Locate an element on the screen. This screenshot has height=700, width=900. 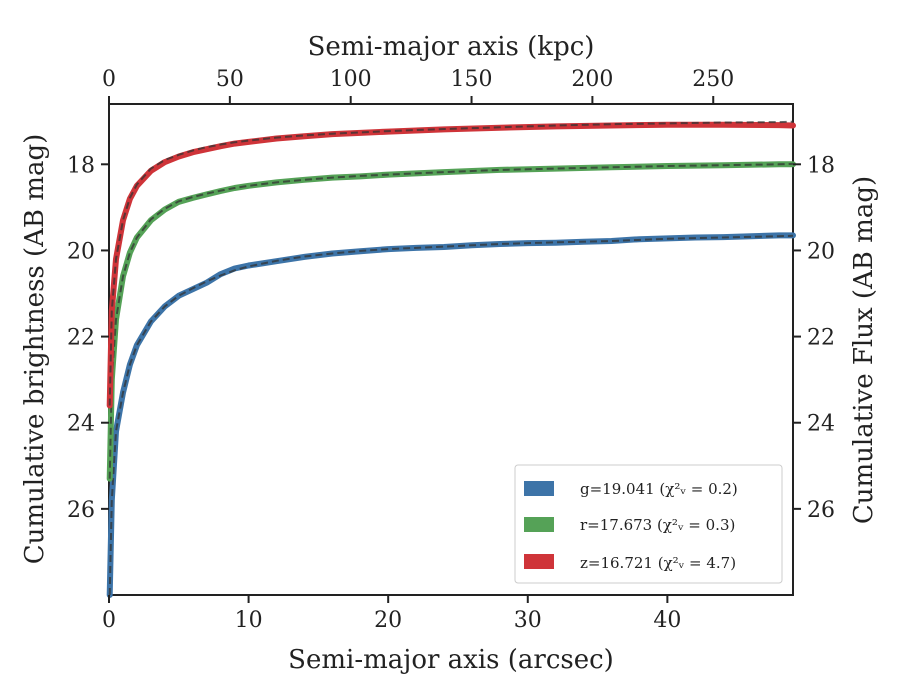
legend-swatch-z is located at coordinates (539, 561).